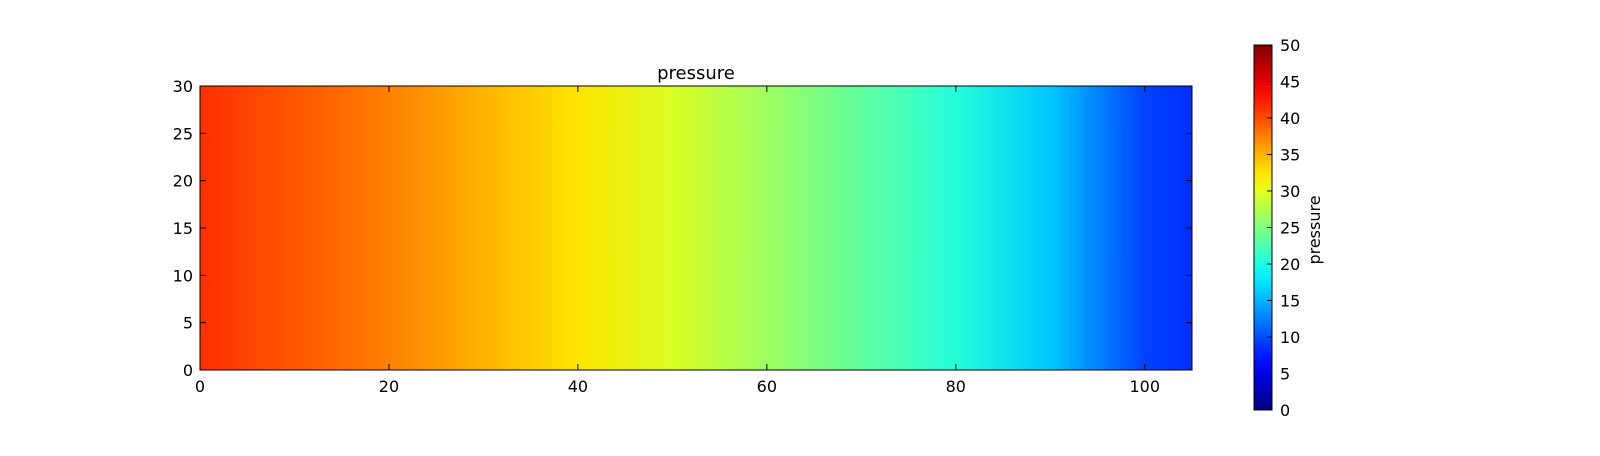 This screenshot has height=456, width=1600. What do you see at coordinates (1144, 386) in the screenshot?
I see `x-tick-label: 100` at bounding box center [1144, 386].